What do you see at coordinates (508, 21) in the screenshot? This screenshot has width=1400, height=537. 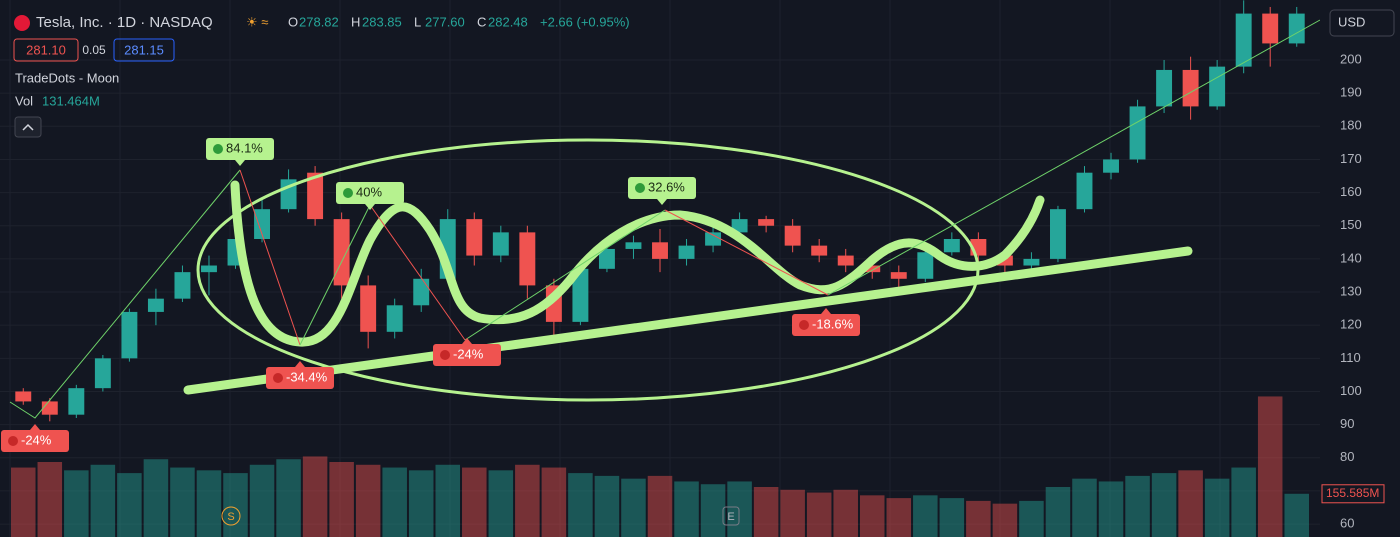 I see `ohlc-value: 282.48` at bounding box center [508, 21].